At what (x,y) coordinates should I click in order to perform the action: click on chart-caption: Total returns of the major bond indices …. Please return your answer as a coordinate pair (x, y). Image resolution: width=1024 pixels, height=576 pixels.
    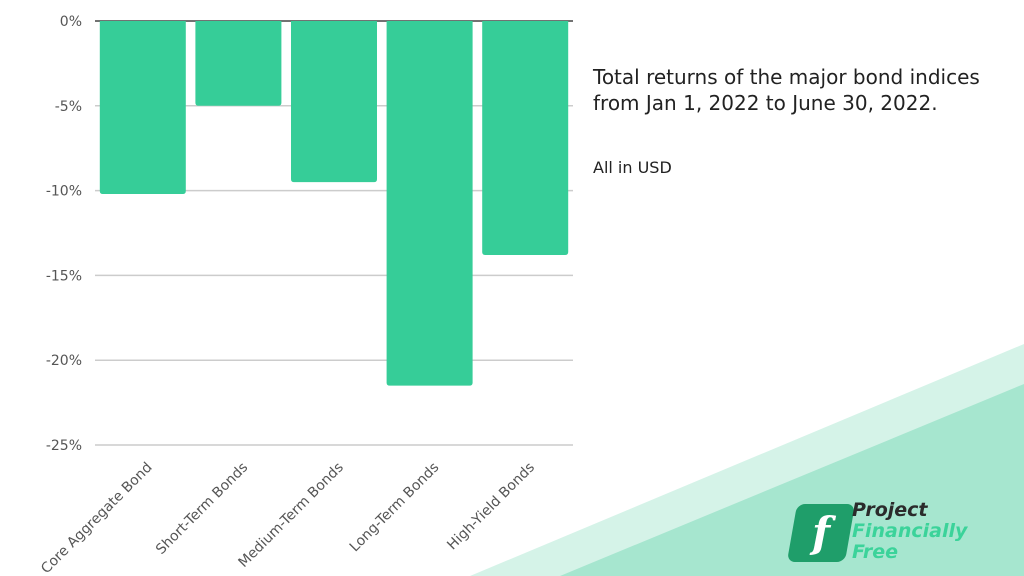
    Looking at the image, I should click on (803, 120).